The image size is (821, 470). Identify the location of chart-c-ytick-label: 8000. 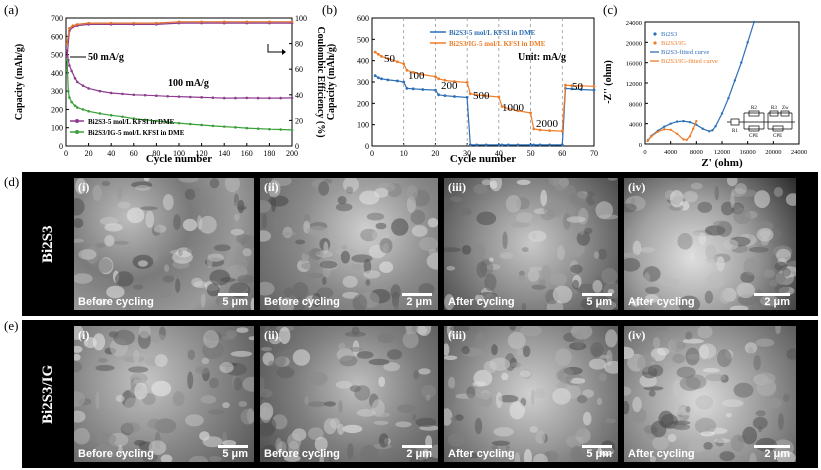
(635, 104).